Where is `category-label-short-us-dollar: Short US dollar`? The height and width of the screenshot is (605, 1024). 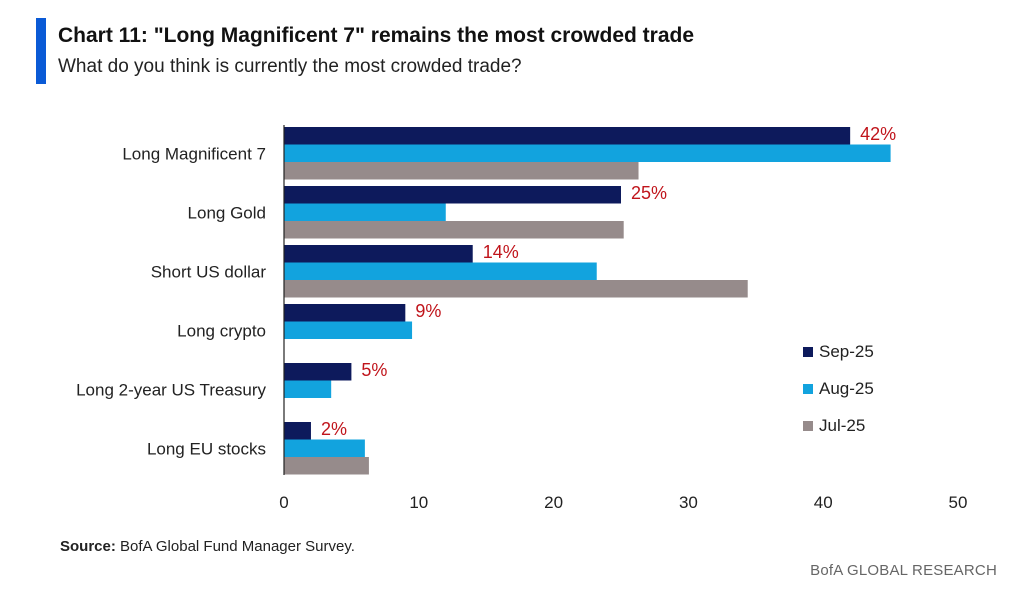
category-label-short-us-dollar: Short US dollar is located at coordinates (209, 271).